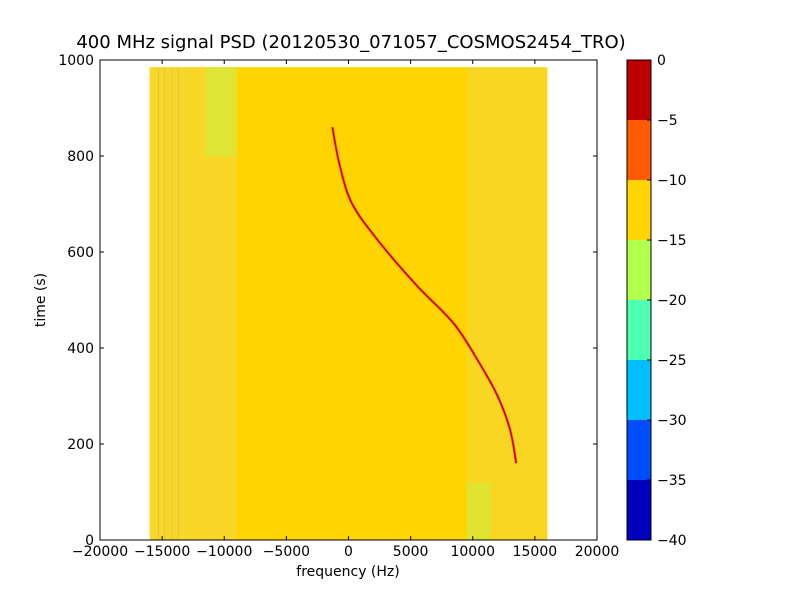 The height and width of the screenshot is (600, 800). What do you see at coordinates (76, 61) in the screenshot?
I see `y-tick-label-5: 1000` at bounding box center [76, 61].